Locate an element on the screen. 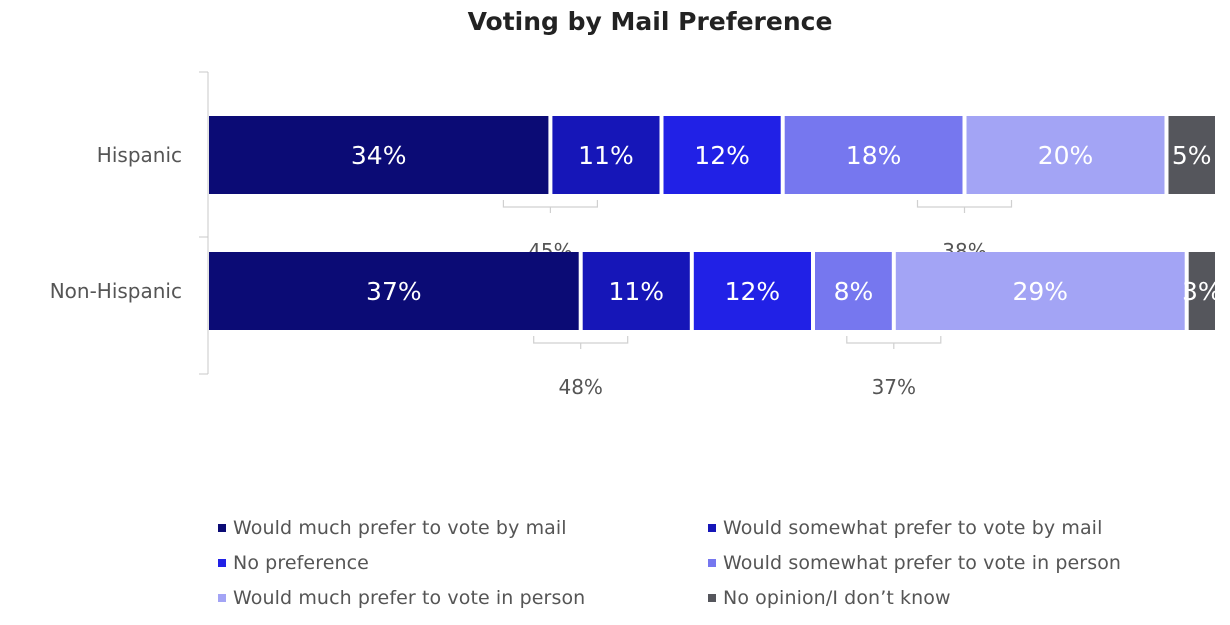 This screenshot has width=1230, height=625. bar-value-label: 5% is located at coordinates (1192, 155).